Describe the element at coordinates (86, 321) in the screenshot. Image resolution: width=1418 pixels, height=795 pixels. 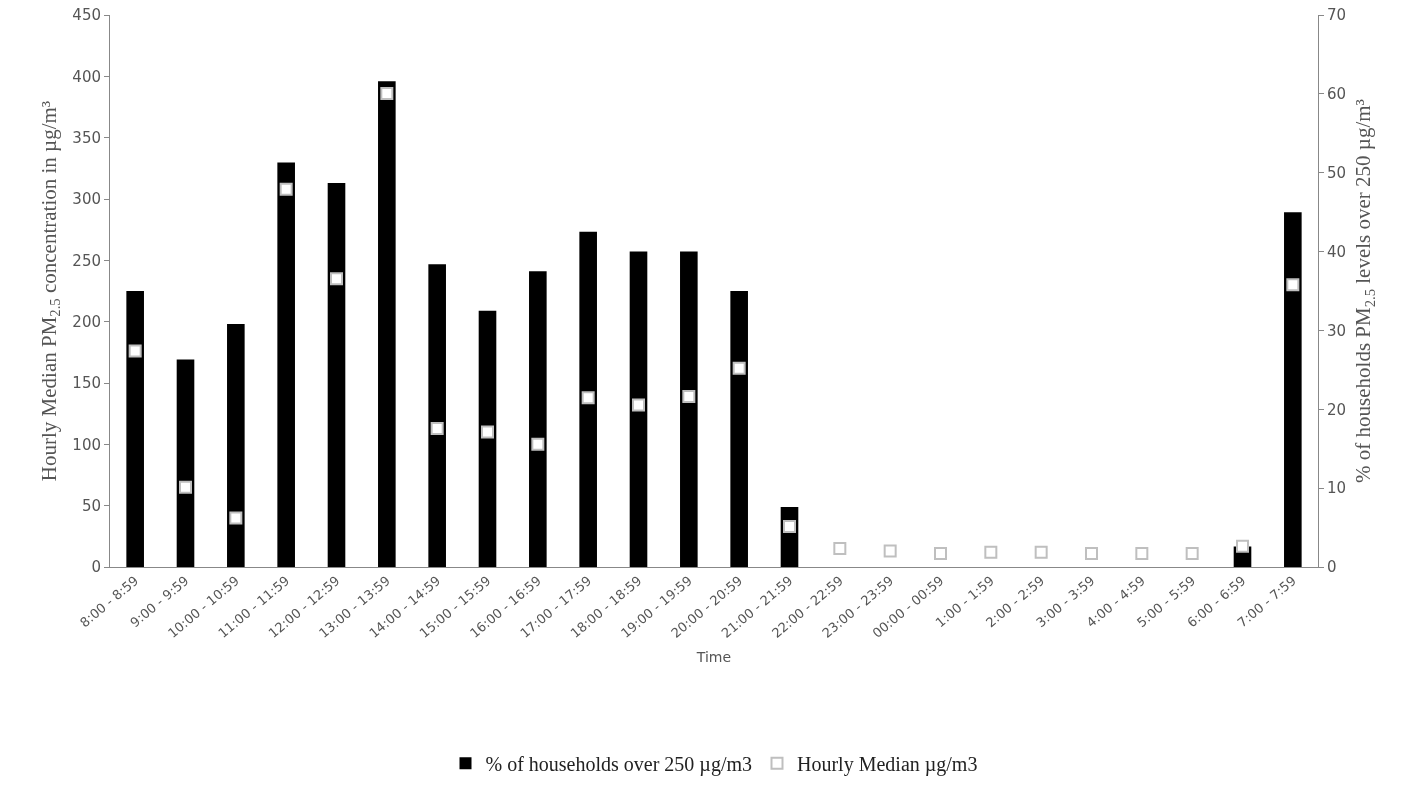
I see `y-tick-label: 200` at that location.